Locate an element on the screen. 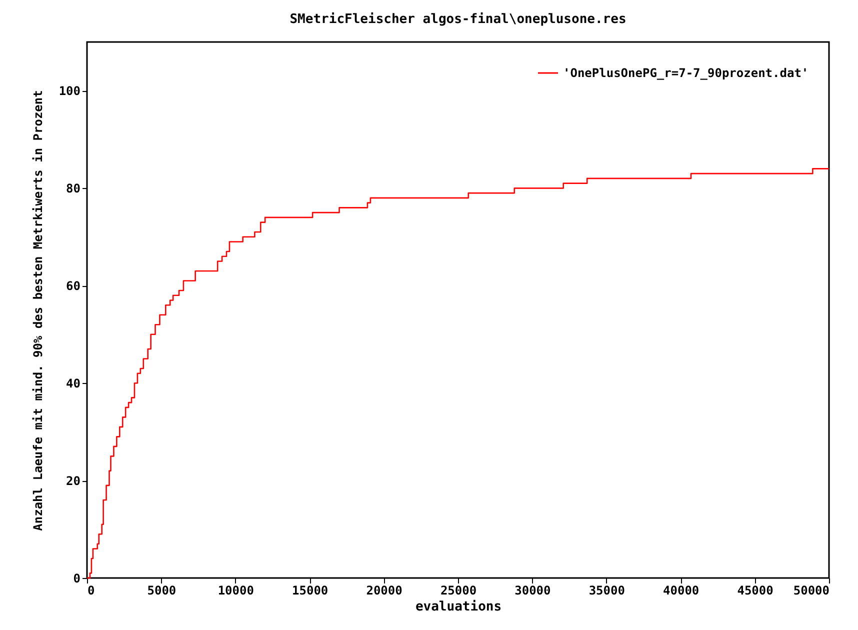 The width and height of the screenshot is (858, 630). y-tick-label: 40 is located at coordinates (73, 383).